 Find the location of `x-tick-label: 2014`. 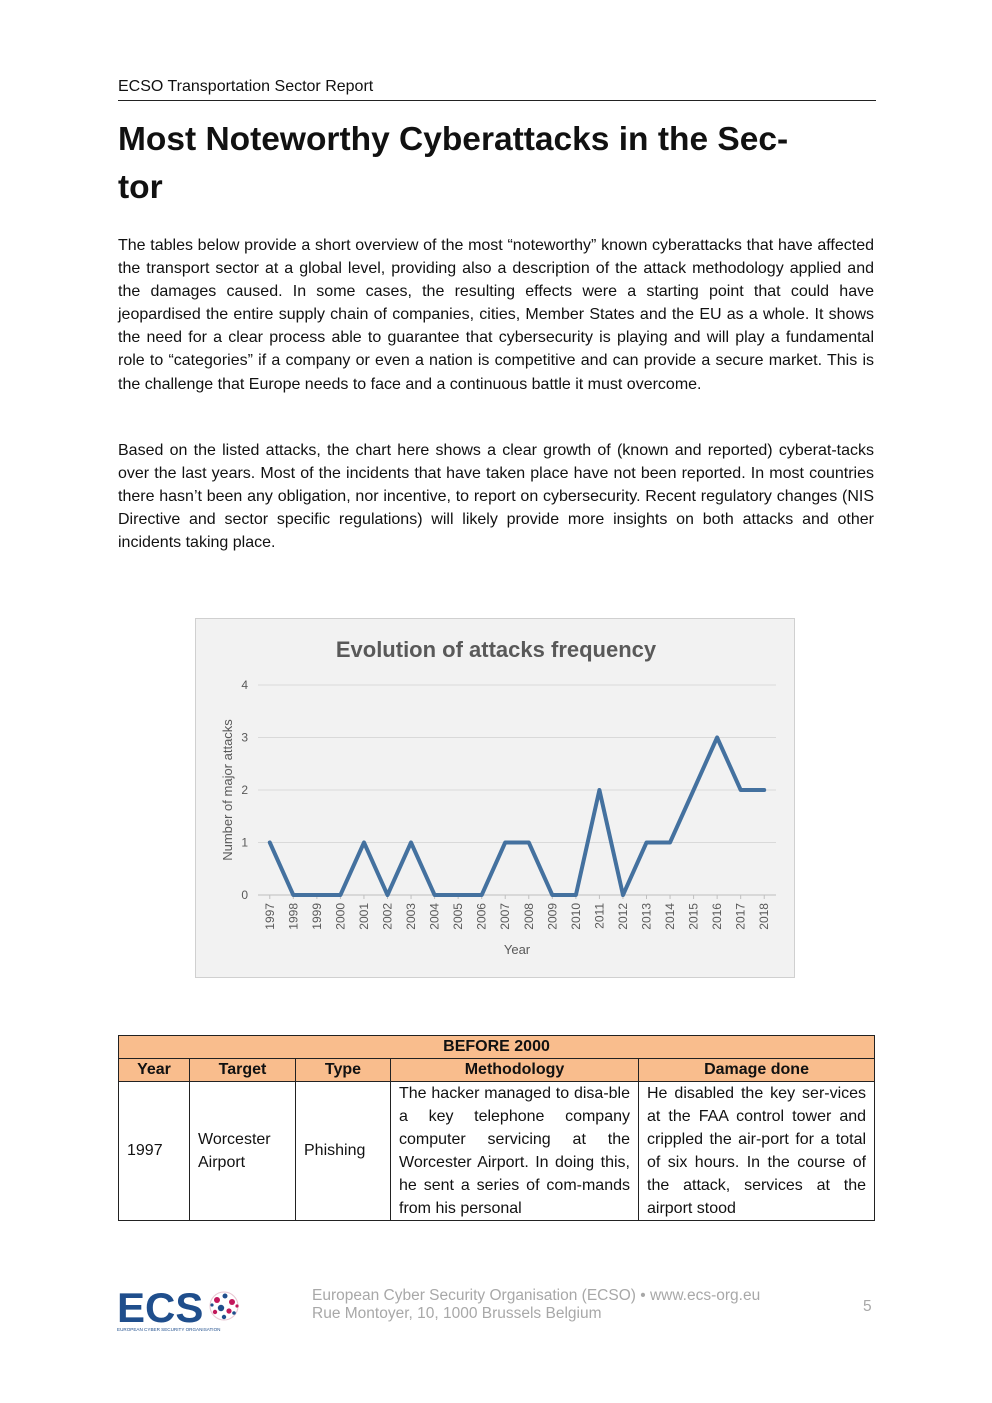

x-tick-label: 2014 is located at coordinates (670, 916).